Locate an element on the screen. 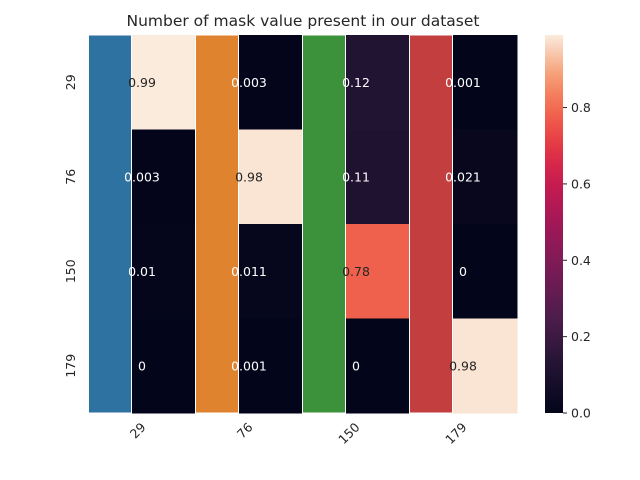 The height and width of the screenshot is (480, 640). cell-value-label: 0.021 is located at coordinates (463, 176).